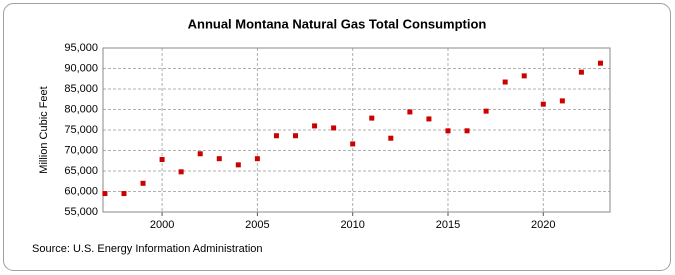 The width and height of the screenshot is (675, 275). I want to click on y-tick-label: 55,000, so click(81, 212).